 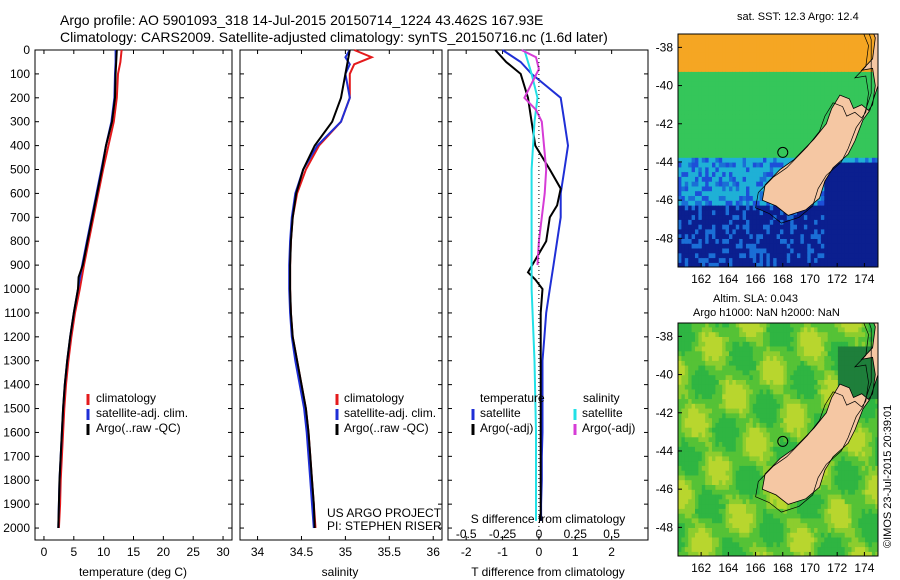 What do you see at coordinates (755, 299) in the screenshot?
I see `sla-map-title: Altim. SLA: 0.043` at bounding box center [755, 299].